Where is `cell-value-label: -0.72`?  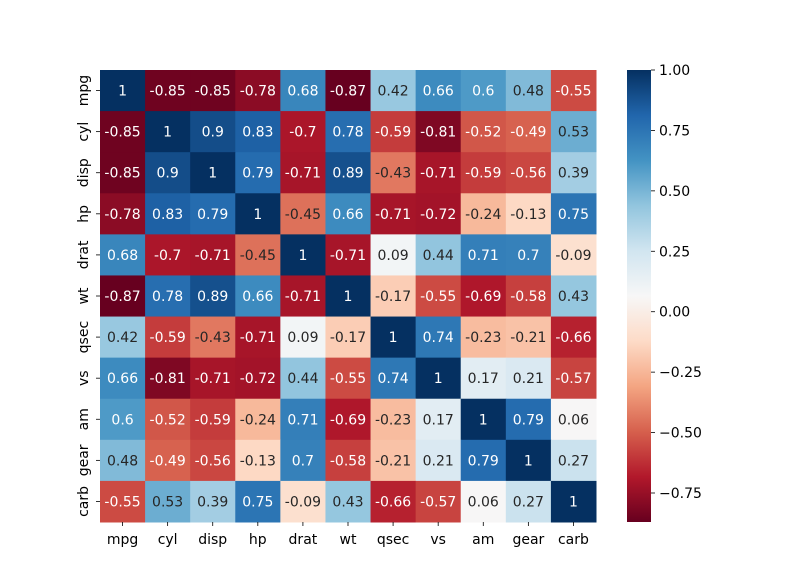
cell-value-label: -0.72 is located at coordinates (438, 215).